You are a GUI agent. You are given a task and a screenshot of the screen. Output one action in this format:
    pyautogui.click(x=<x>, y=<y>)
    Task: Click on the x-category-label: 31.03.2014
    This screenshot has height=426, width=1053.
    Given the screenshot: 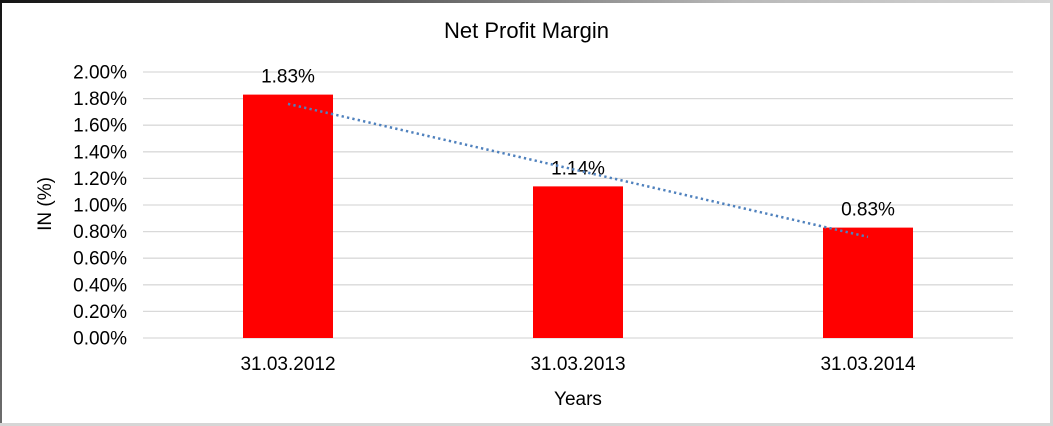 What is the action you would take?
    pyautogui.click(x=868, y=364)
    